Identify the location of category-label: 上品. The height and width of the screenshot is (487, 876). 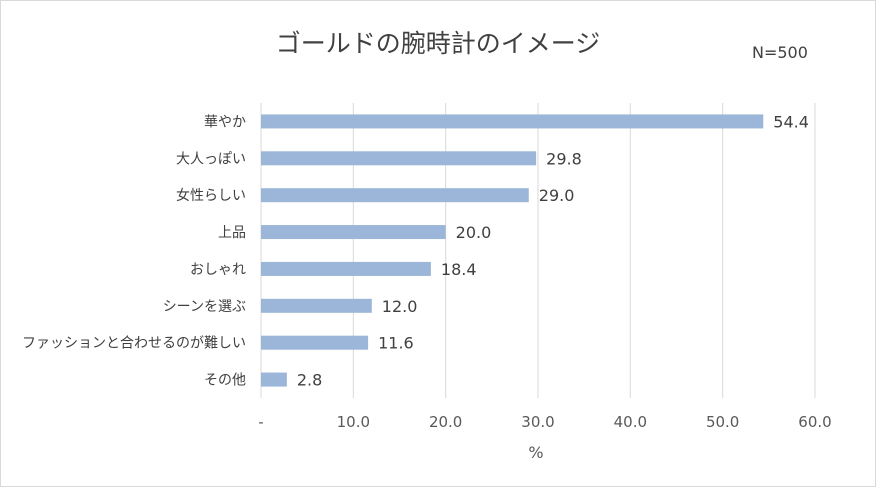
(232, 233).